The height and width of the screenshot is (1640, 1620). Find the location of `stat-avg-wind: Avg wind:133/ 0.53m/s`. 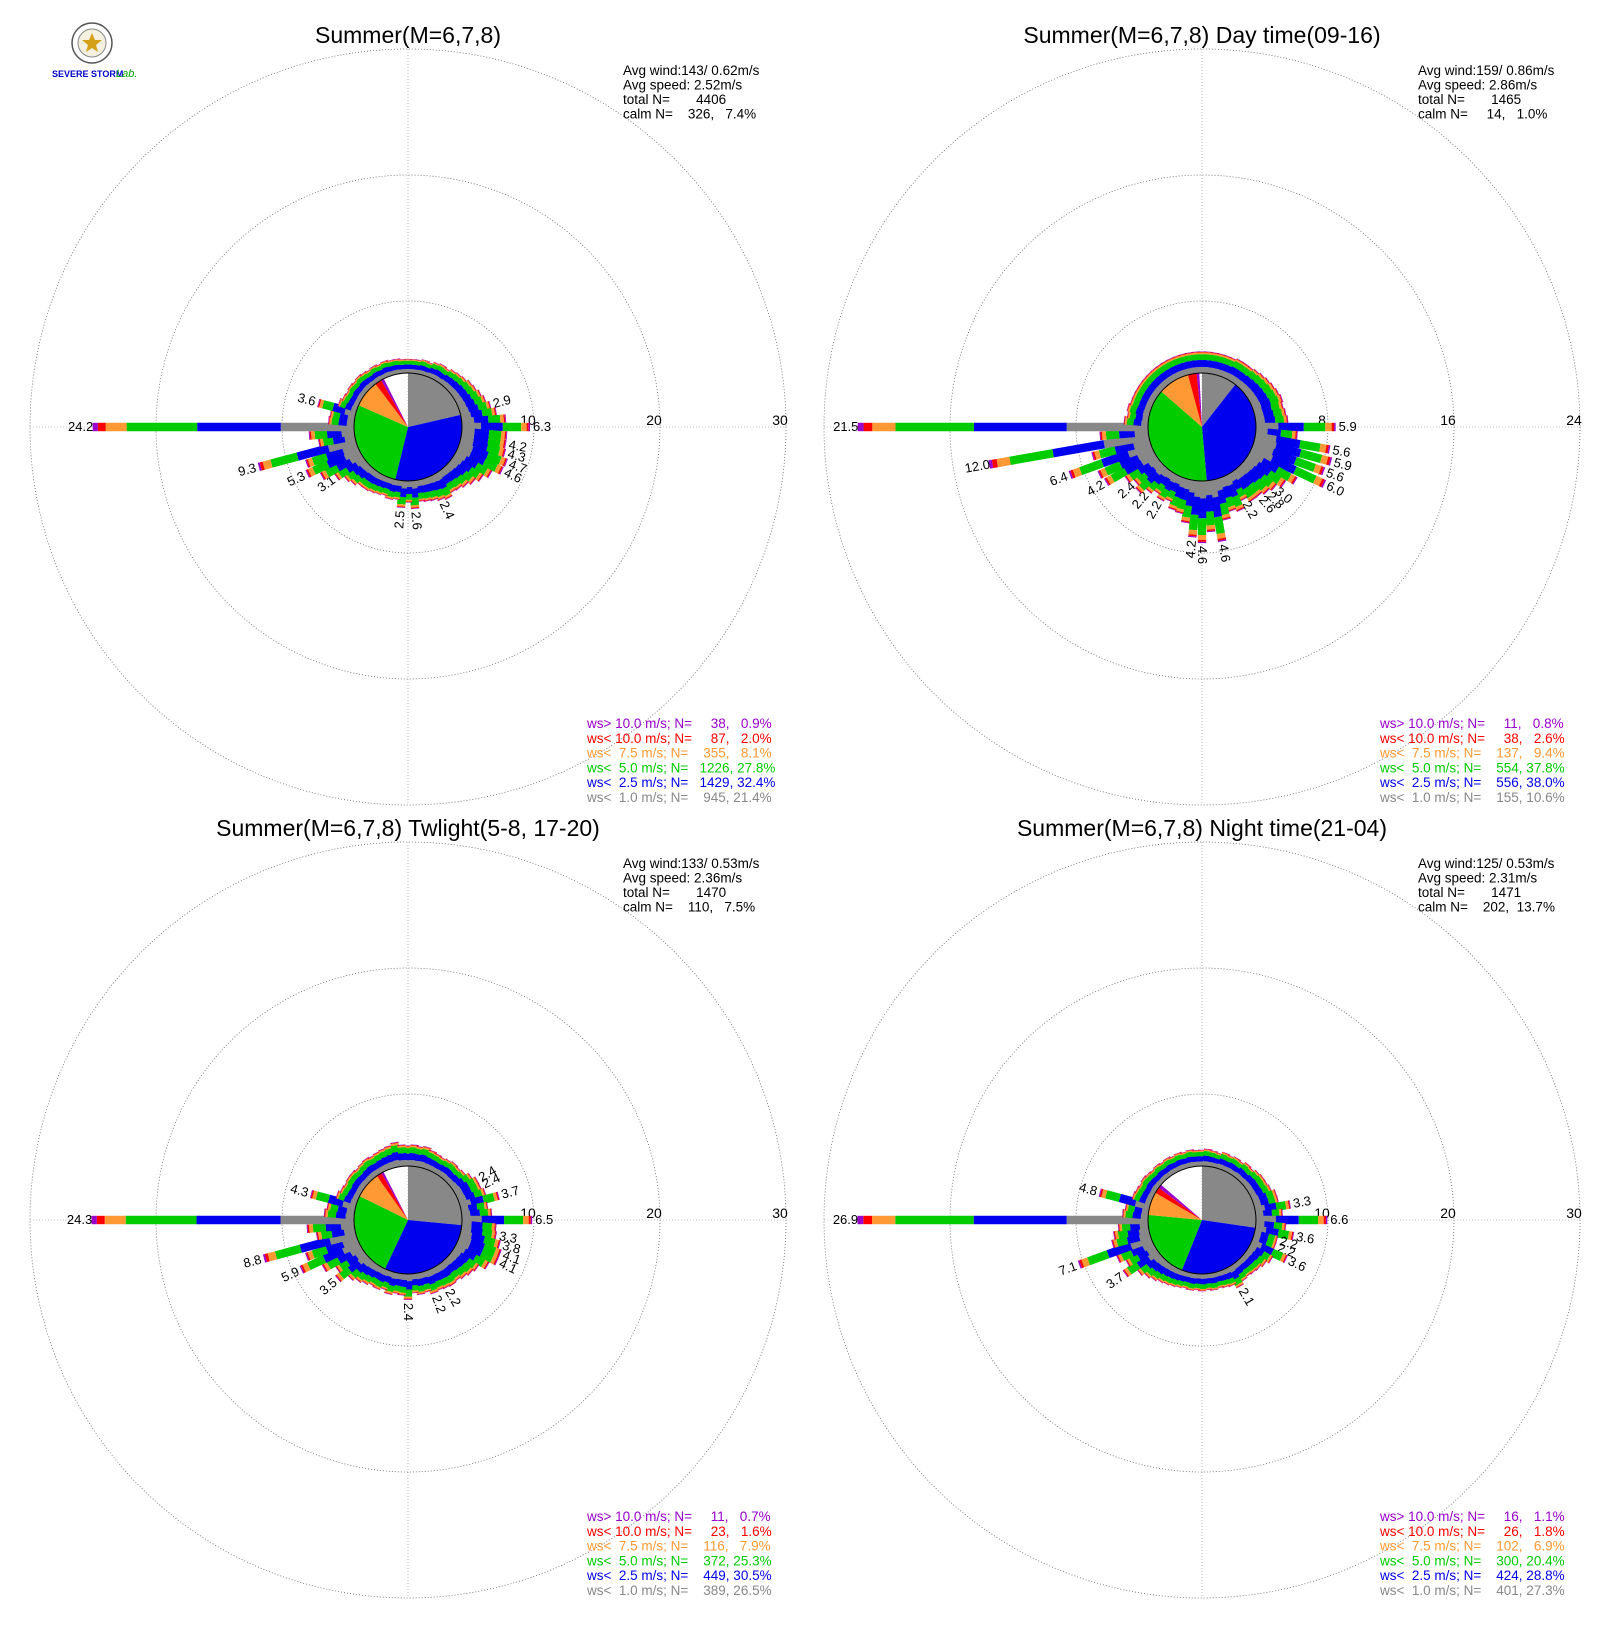

stat-avg-wind: Avg wind:133/ 0.53m/s is located at coordinates (691, 863).